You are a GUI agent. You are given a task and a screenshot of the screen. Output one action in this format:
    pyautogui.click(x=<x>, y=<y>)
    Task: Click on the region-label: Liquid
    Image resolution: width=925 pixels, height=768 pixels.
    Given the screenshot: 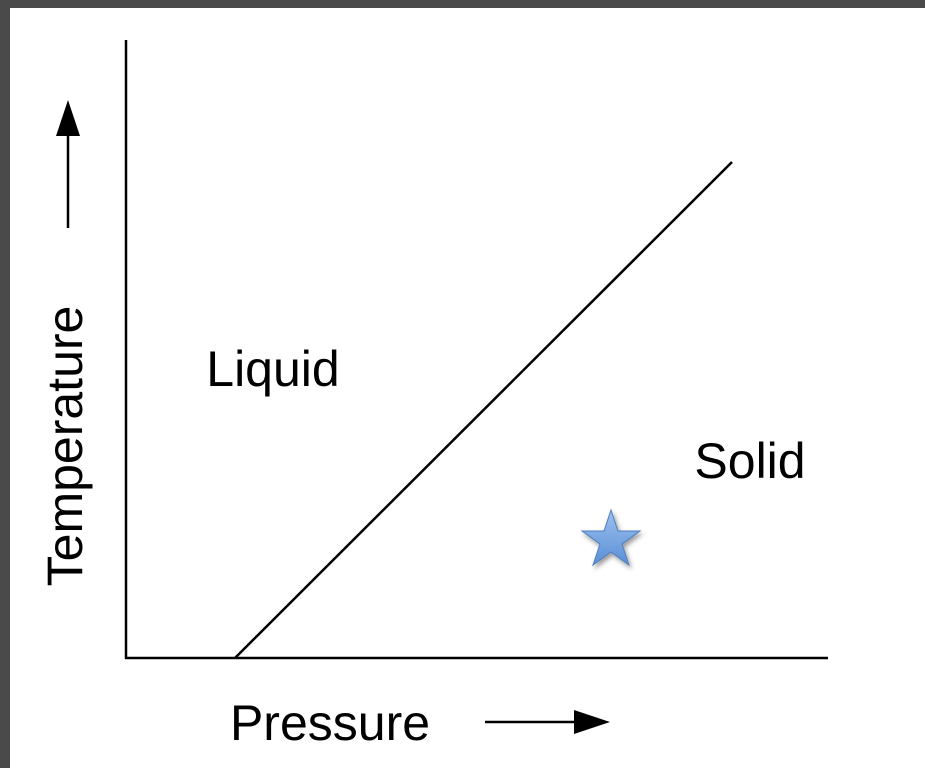 What is the action you would take?
    pyautogui.click(x=272, y=369)
    